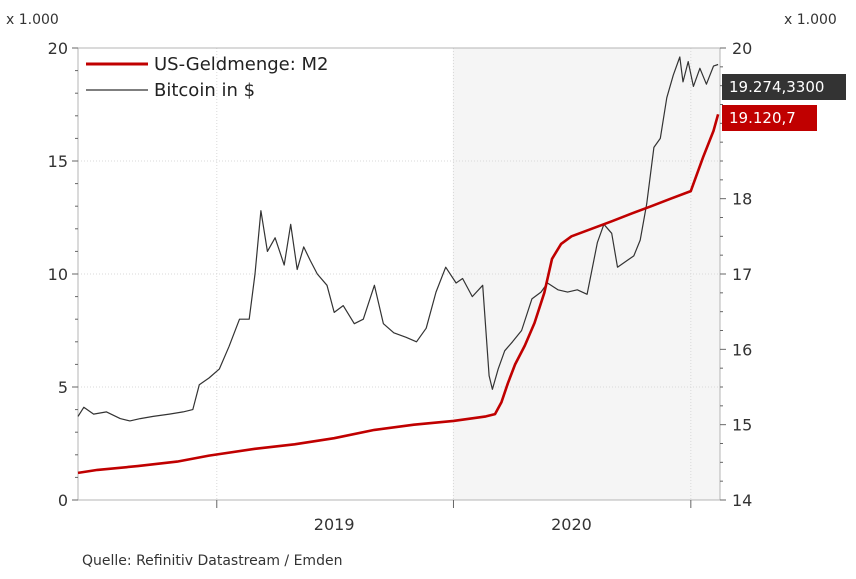 This screenshot has width=856, height=579. Describe the element at coordinates (204, 90) in the screenshot. I see `legend-label-bitcoin: Bitcoin in $` at that location.